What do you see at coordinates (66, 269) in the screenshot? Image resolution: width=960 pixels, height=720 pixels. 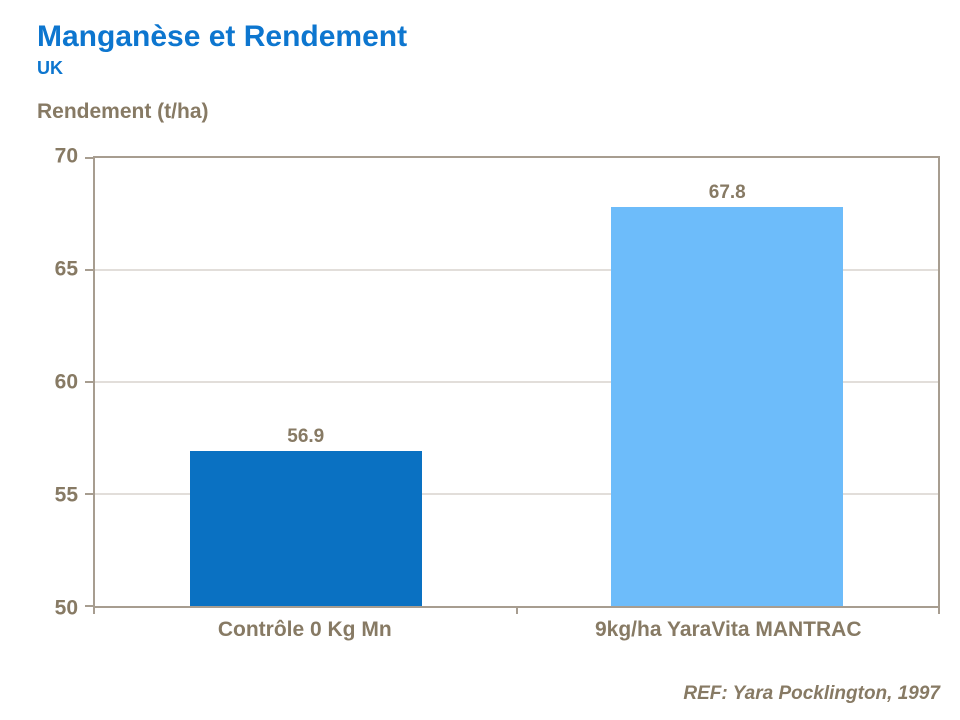 I see `y-tick-label: 65` at bounding box center [66, 269].